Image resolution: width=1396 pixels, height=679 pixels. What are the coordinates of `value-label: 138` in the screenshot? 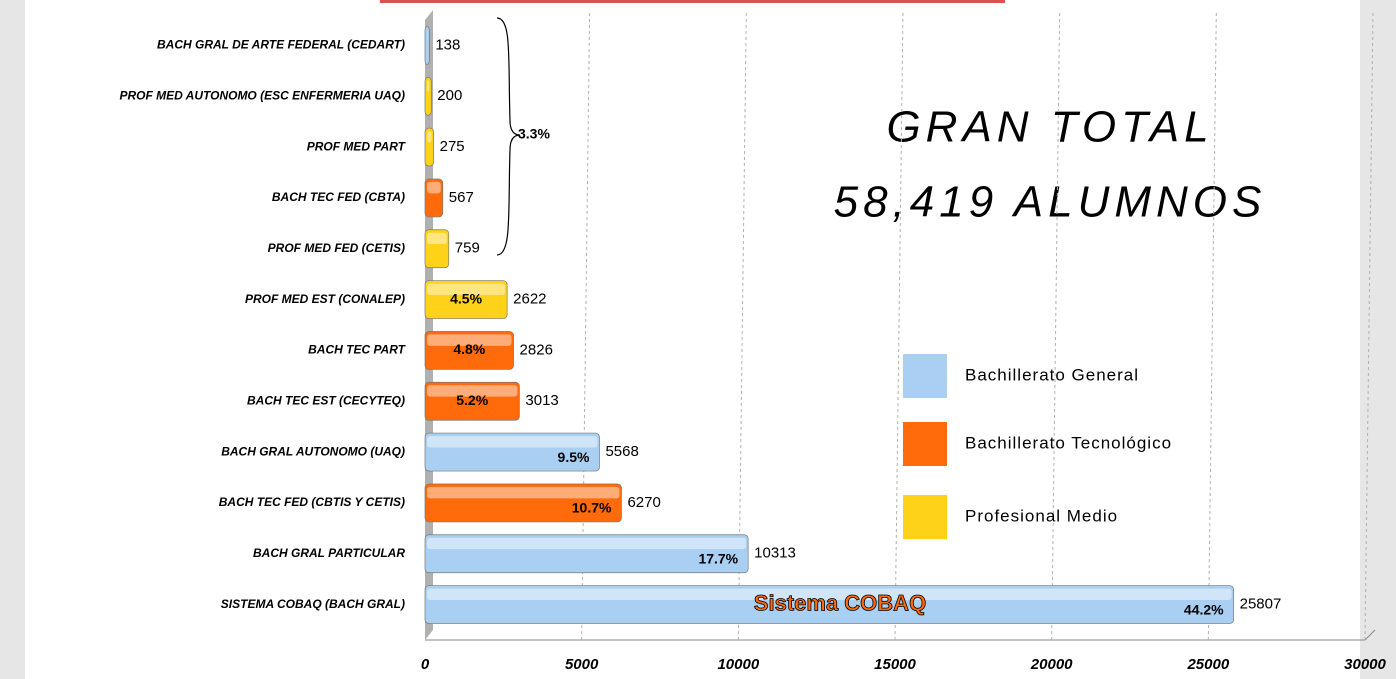 It's located at (447, 44).